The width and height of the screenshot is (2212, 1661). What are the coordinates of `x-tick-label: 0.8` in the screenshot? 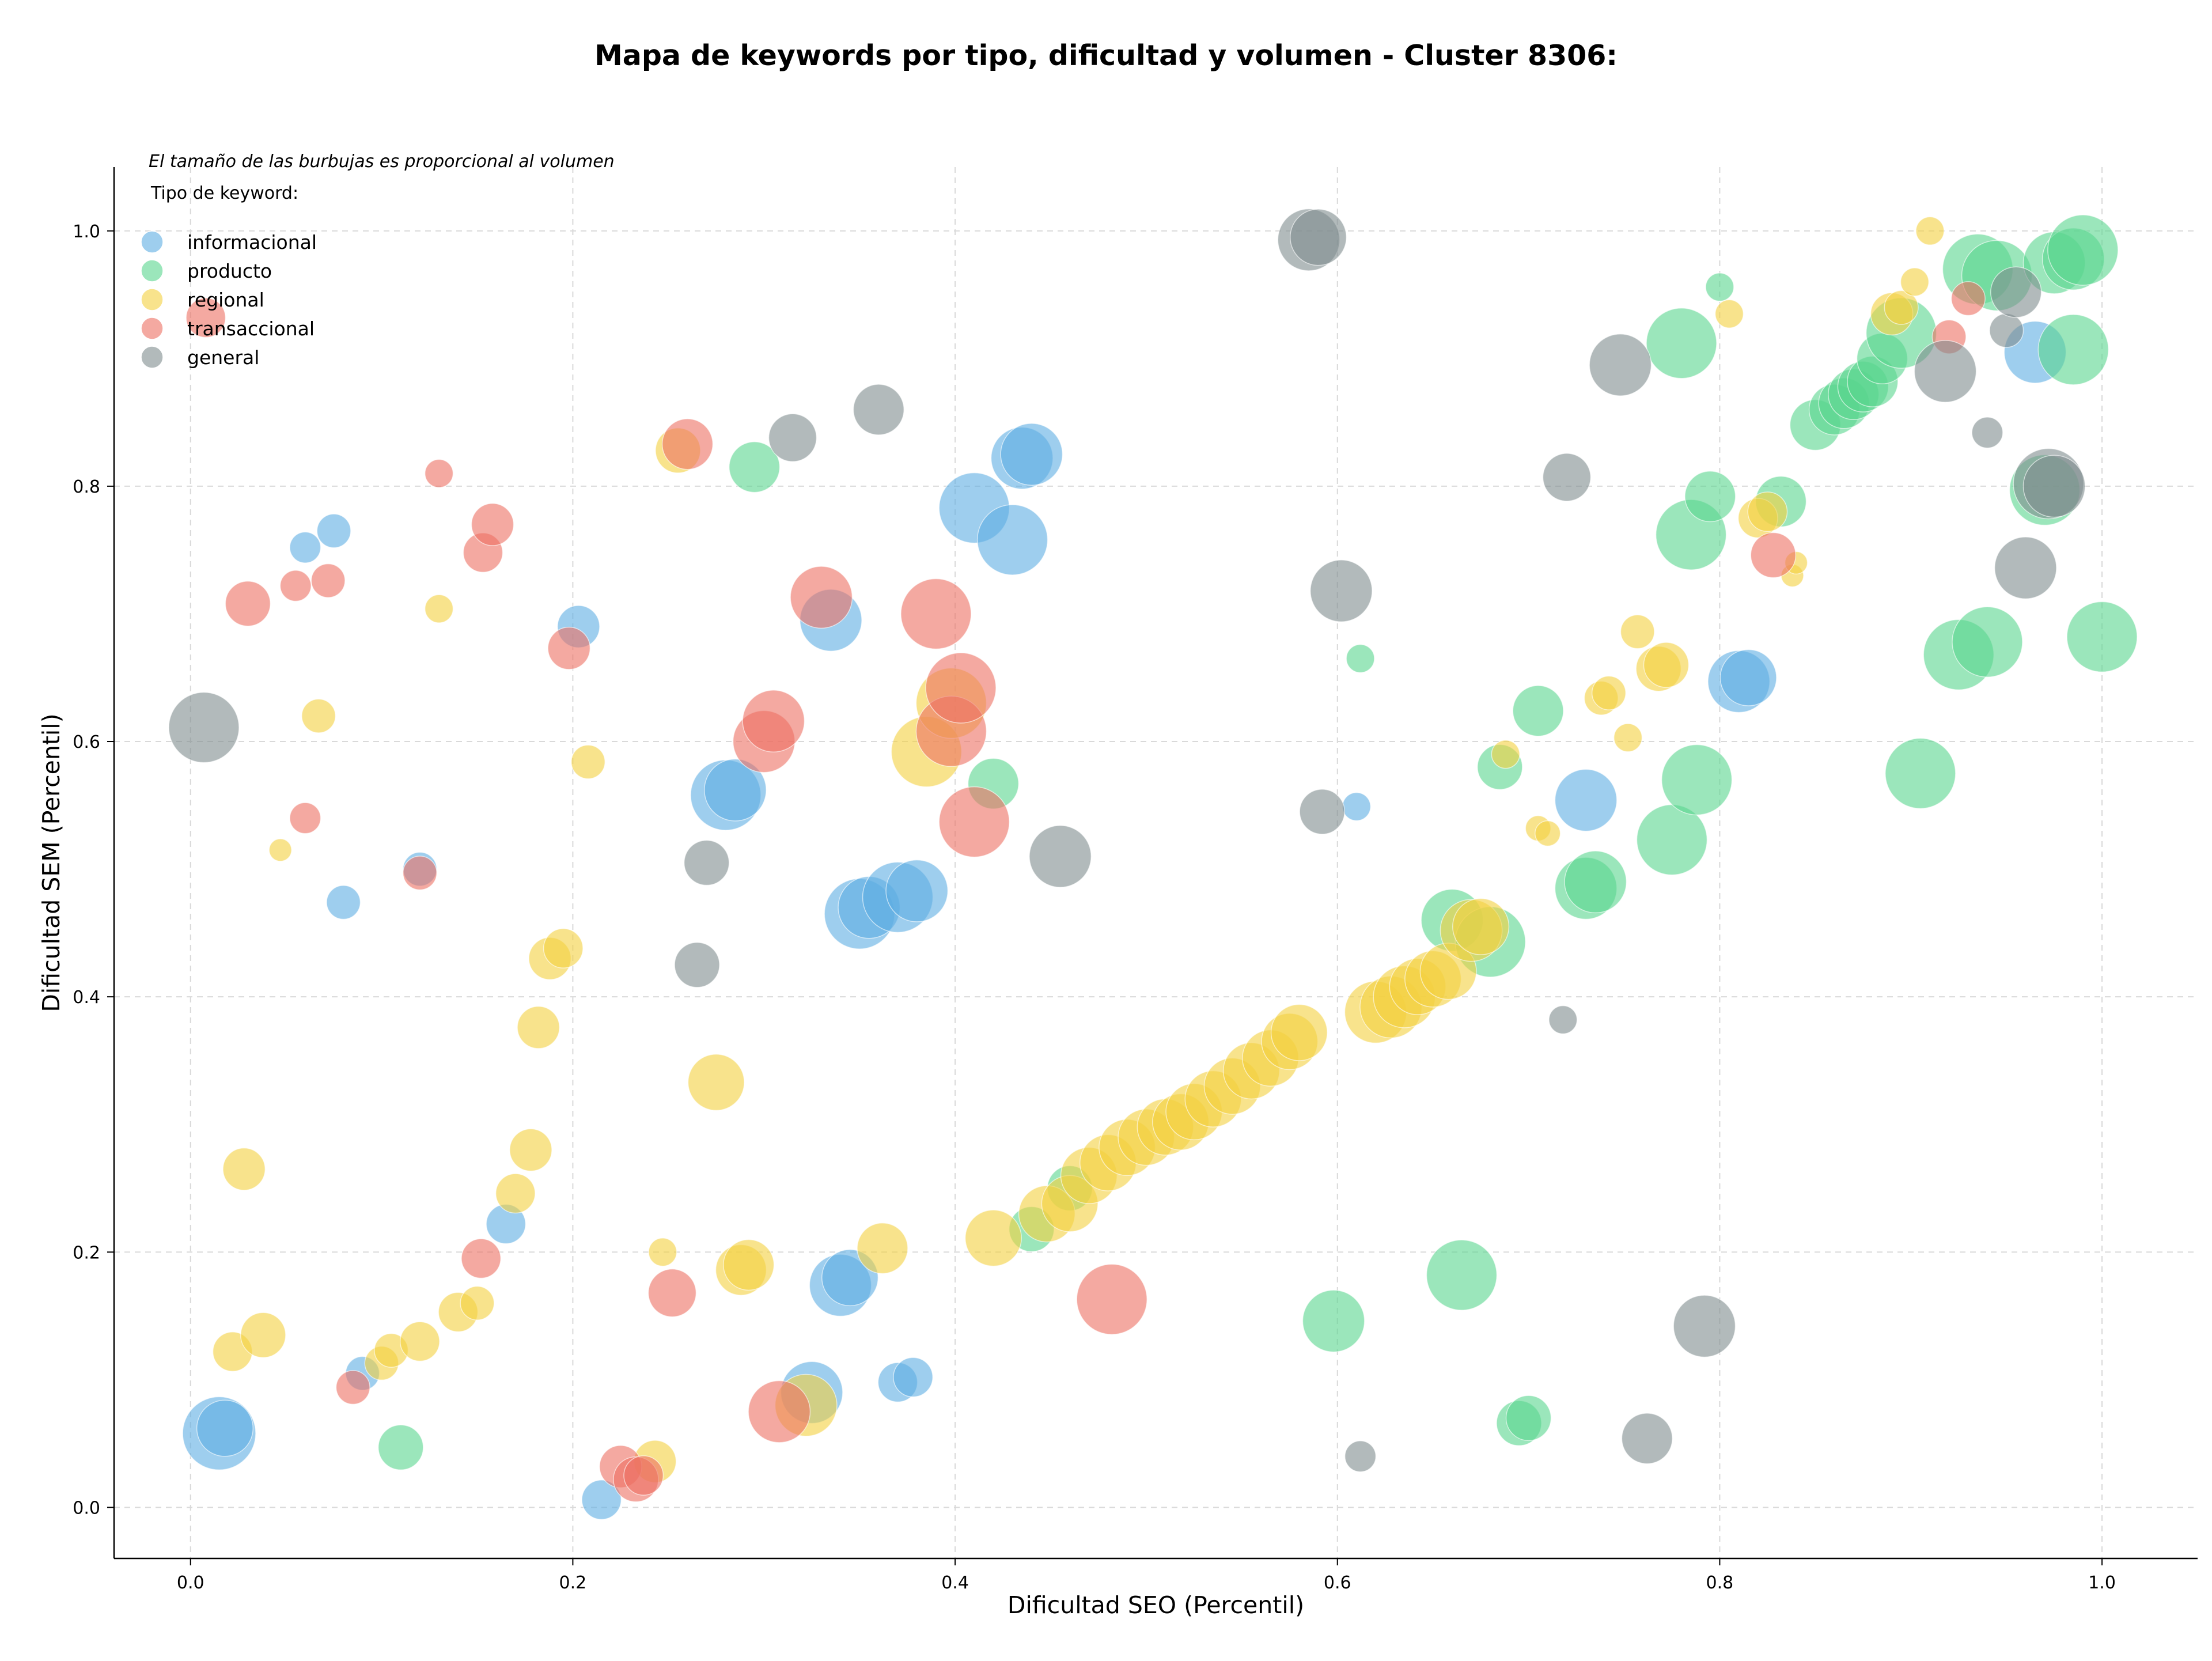 It's located at (1720, 1583).